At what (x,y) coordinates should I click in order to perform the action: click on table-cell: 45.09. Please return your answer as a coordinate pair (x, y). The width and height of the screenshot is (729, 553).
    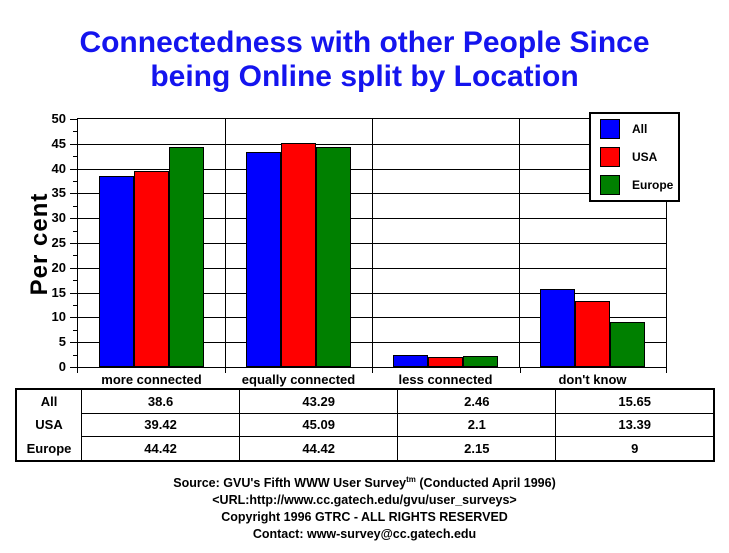
    Looking at the image, I should click on (319, 425).